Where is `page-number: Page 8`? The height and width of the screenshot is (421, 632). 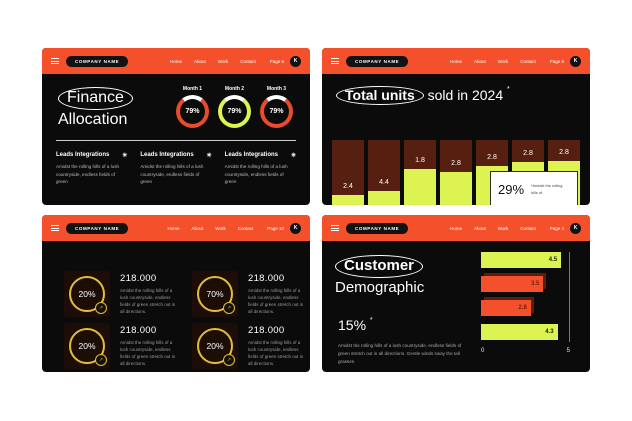 page-number: Page 8 is located at coordinates (556, 61).